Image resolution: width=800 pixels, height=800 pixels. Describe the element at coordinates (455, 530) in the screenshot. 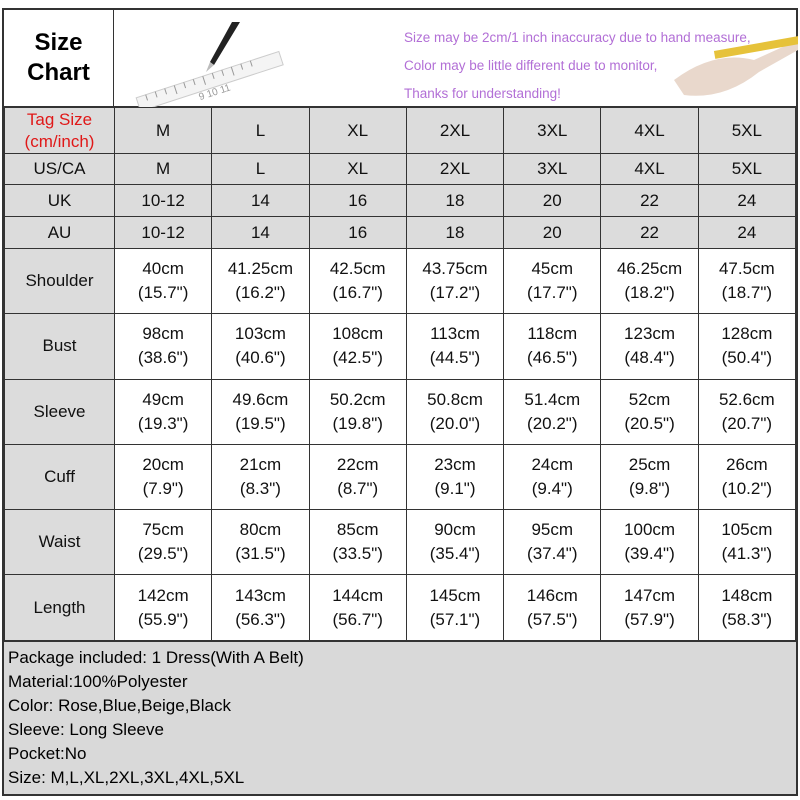

I see `cm-value: 90cm` at that location.